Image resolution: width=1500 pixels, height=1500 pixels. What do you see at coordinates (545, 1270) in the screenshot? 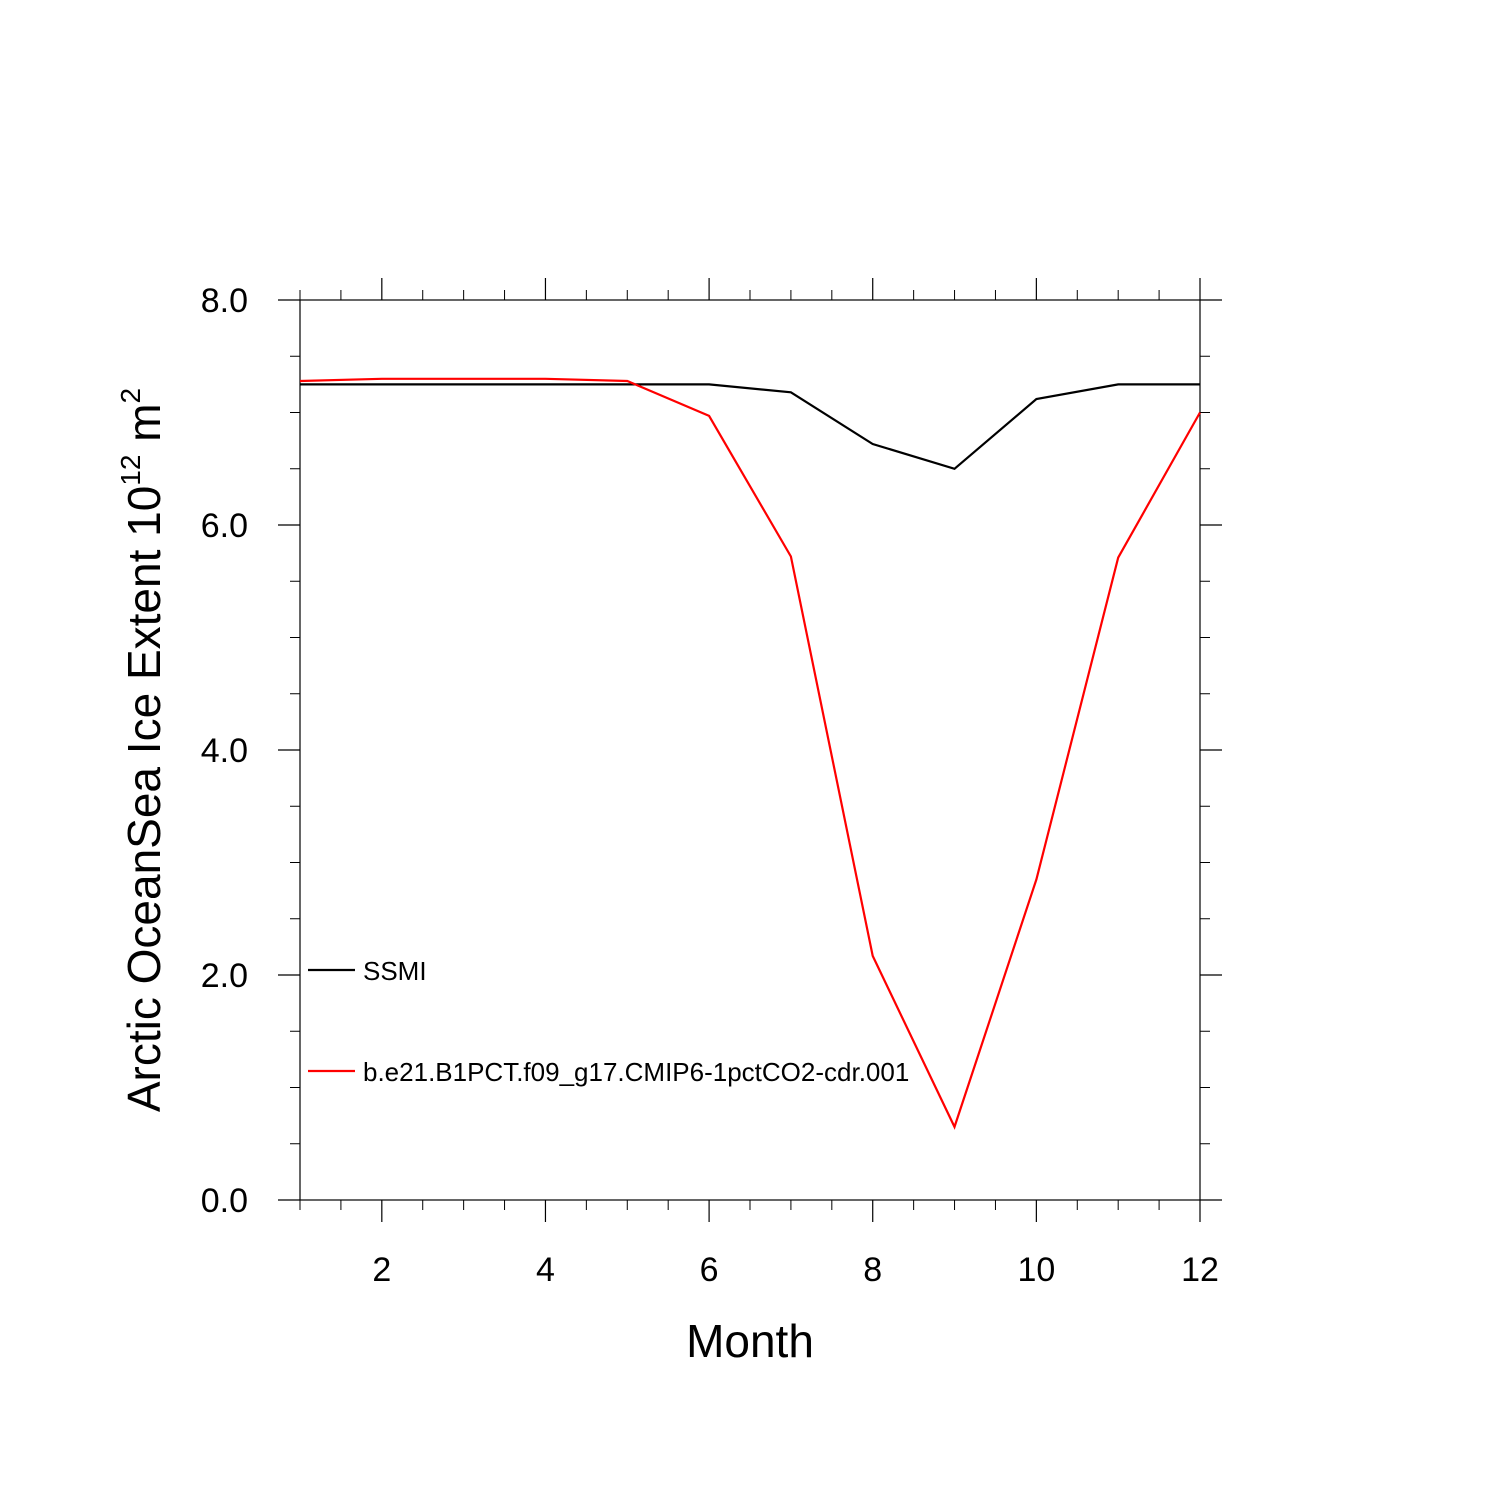
I see `x-tick-label: 4` at bounding box center [545, 1270].